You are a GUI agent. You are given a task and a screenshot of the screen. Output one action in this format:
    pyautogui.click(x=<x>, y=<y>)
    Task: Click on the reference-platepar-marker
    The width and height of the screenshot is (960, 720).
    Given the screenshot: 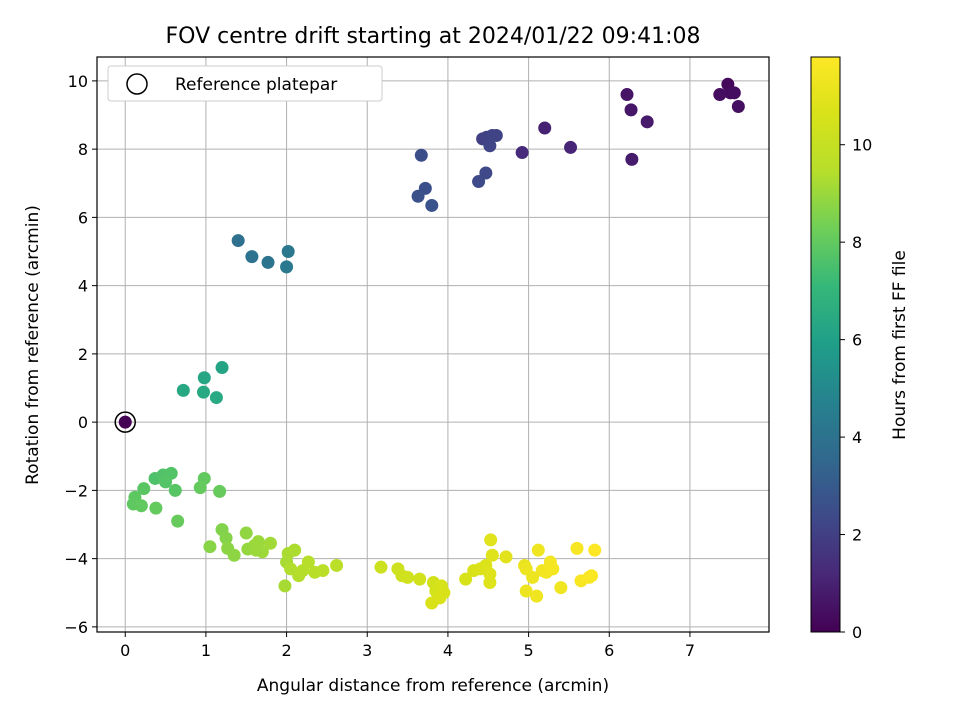 What is the action you would take?
    pyautogui.click(x=125, y=422)
    